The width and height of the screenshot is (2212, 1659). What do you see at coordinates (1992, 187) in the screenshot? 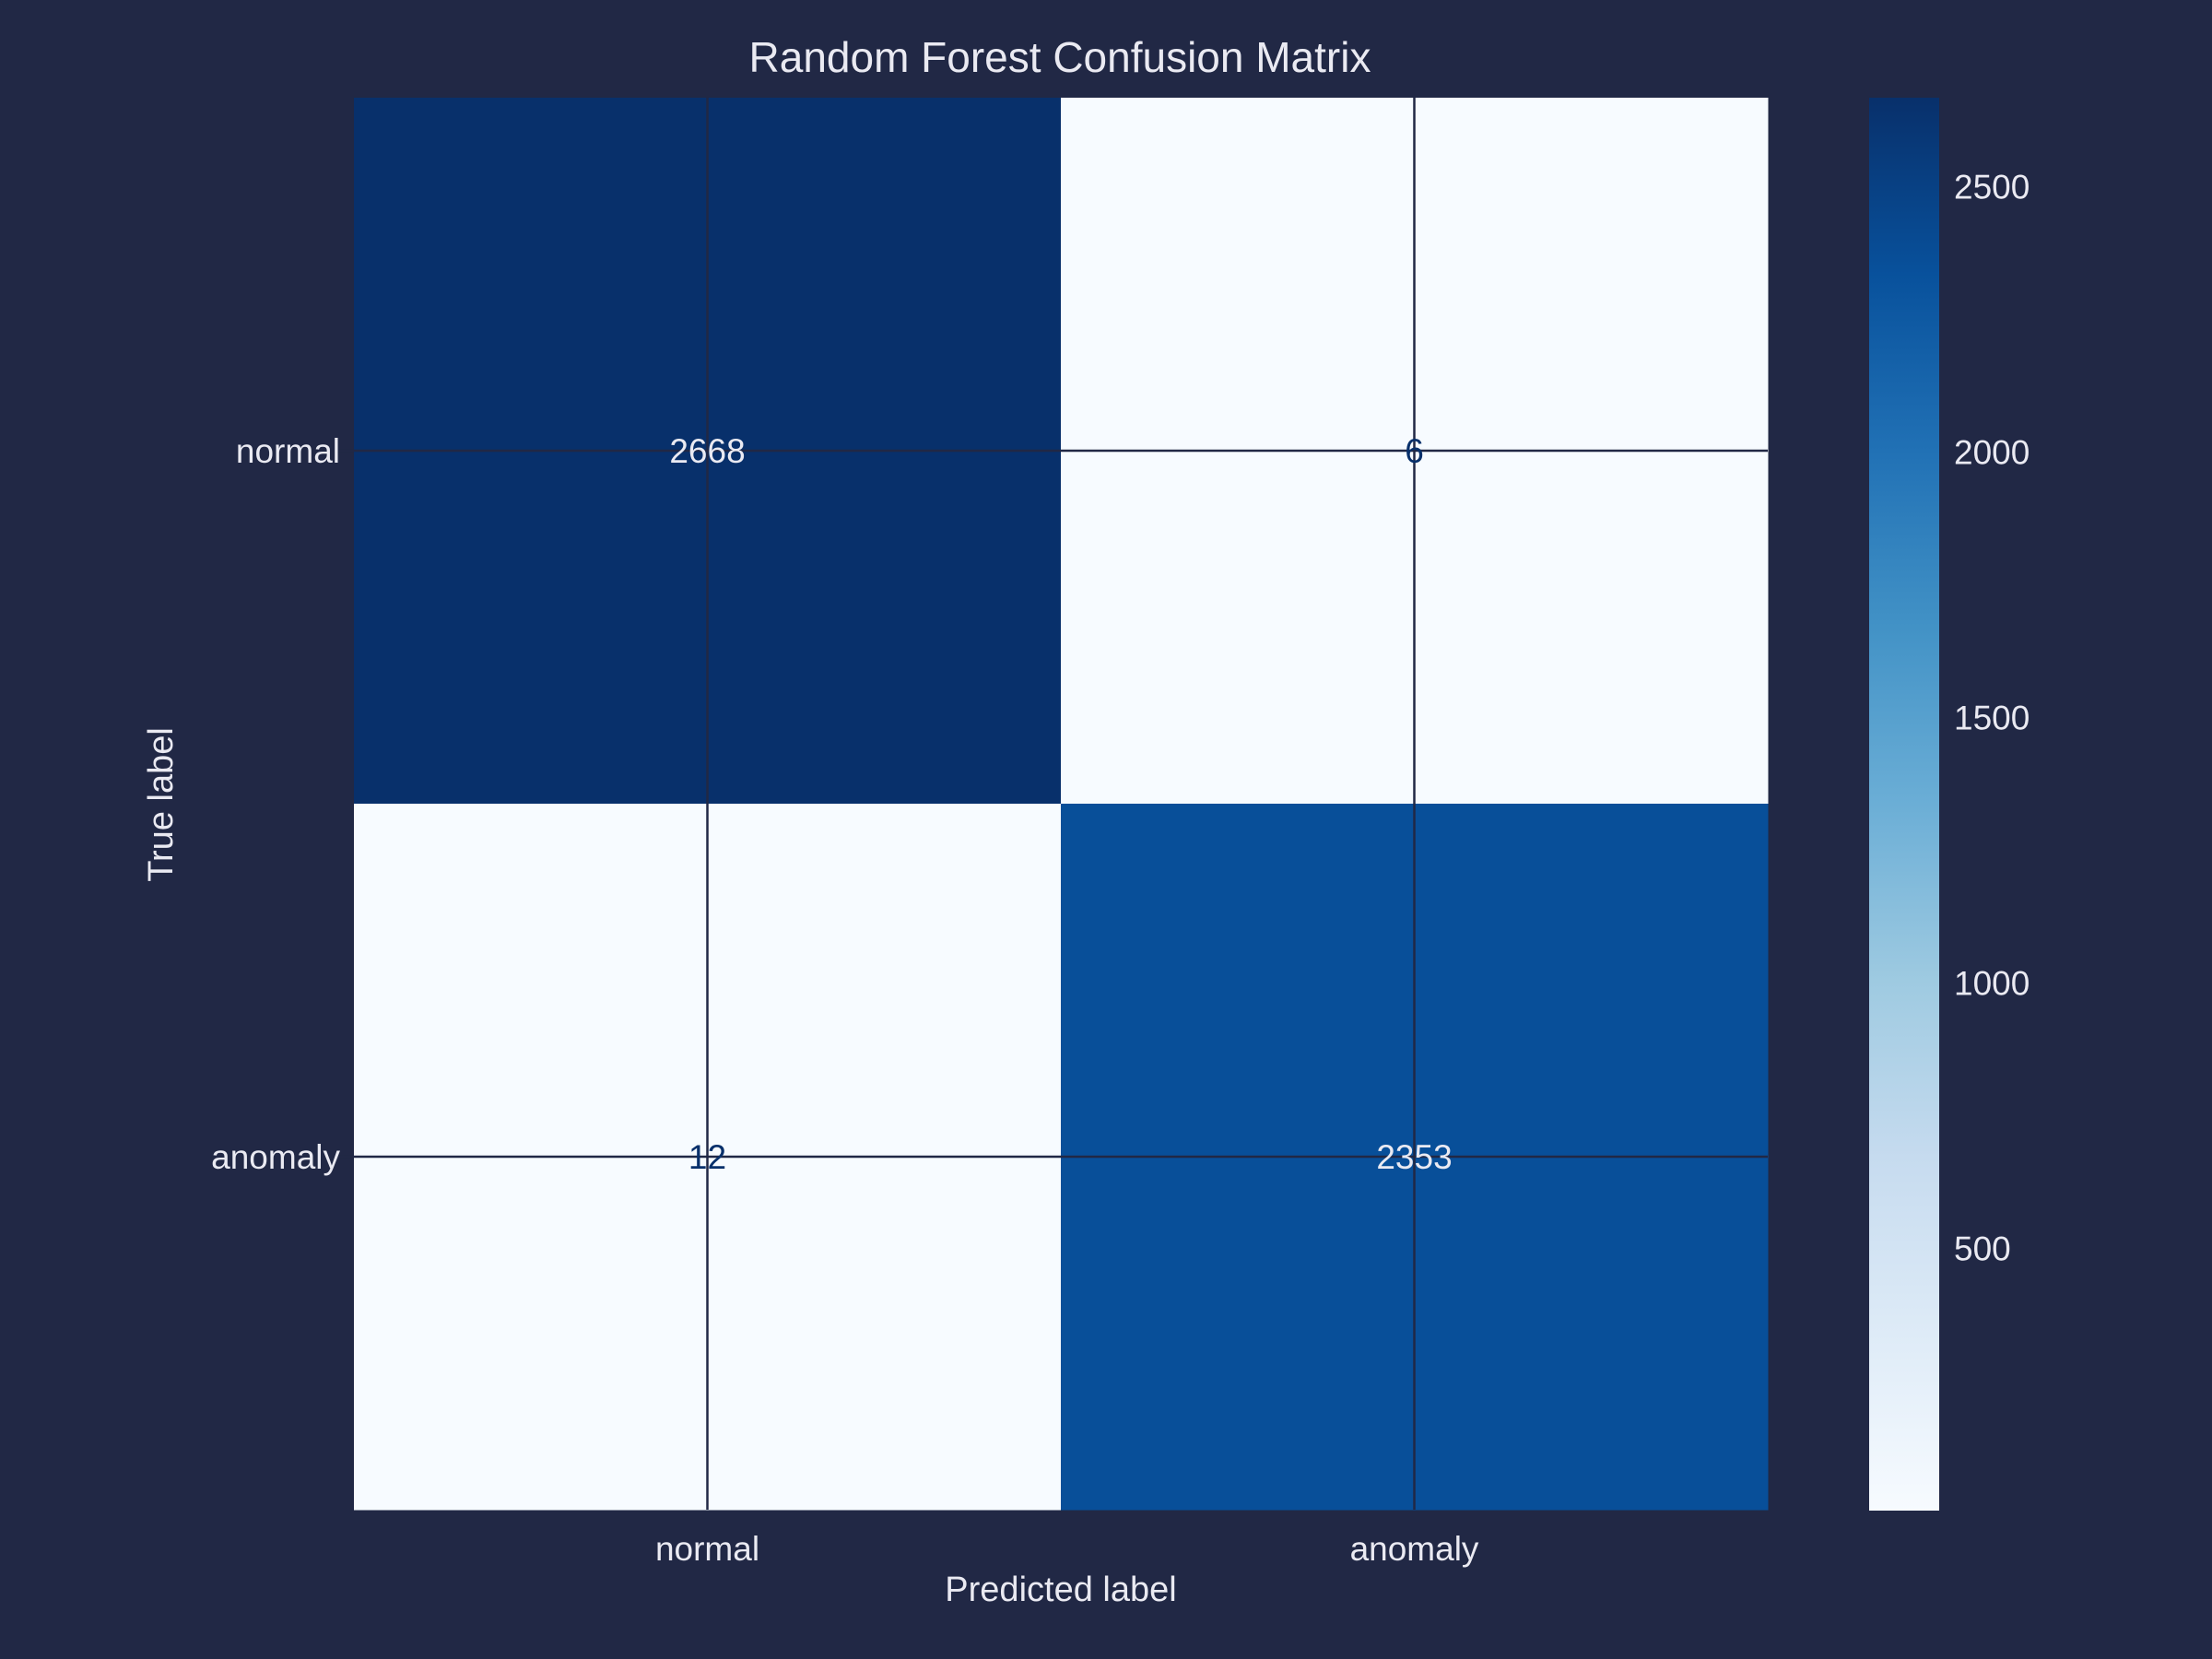
I see `colorbar-tick-label-2500: 2500` at bounding box center [1992, 187].